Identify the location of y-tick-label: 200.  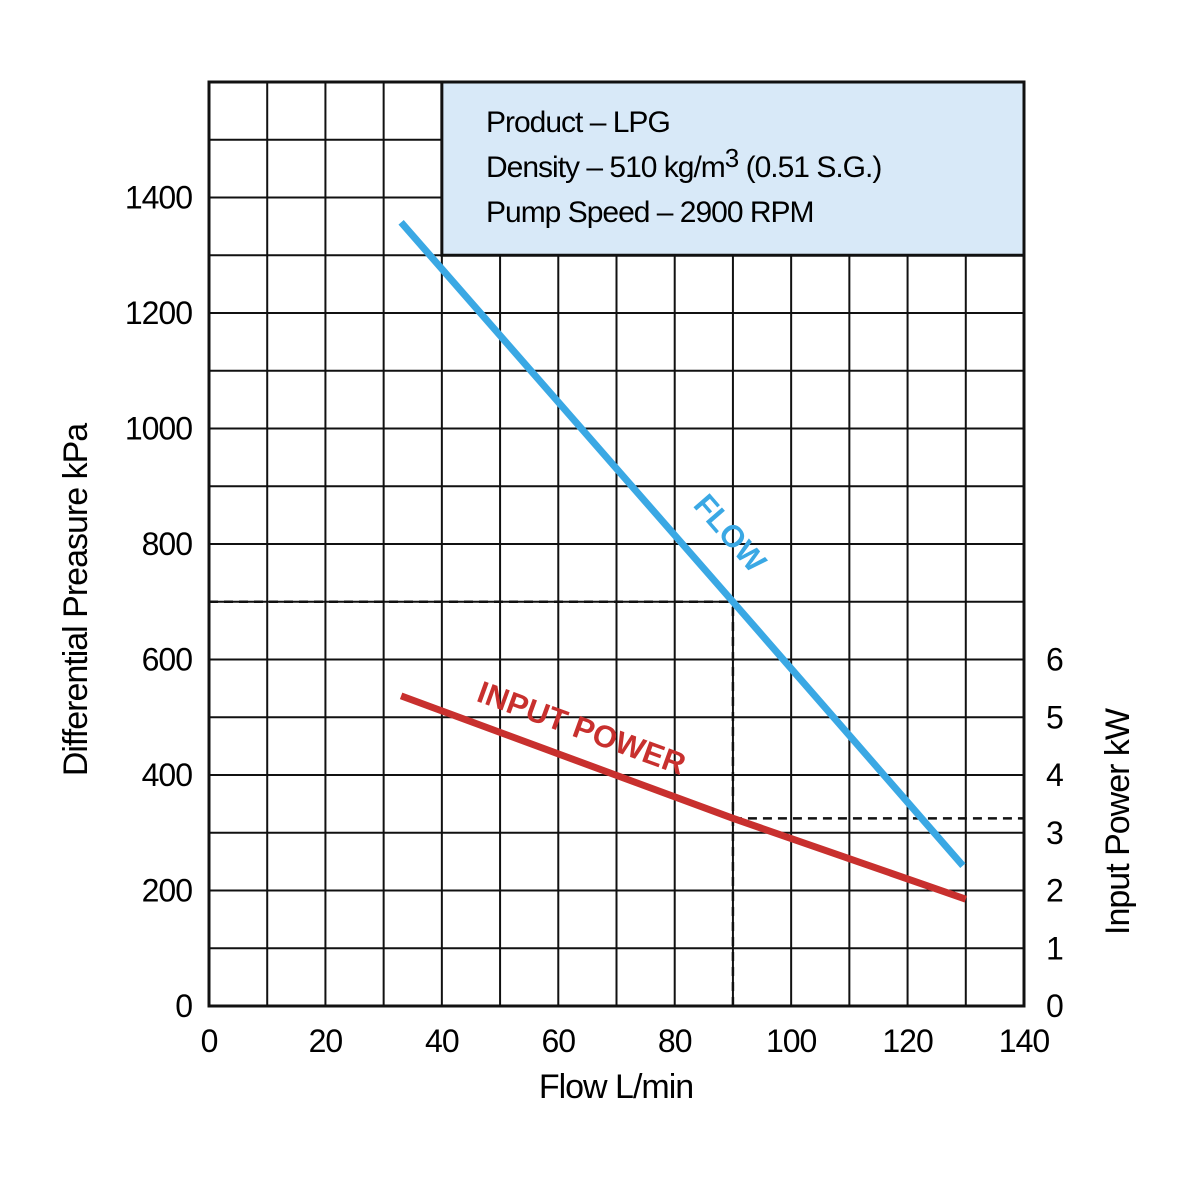
(167, 891).